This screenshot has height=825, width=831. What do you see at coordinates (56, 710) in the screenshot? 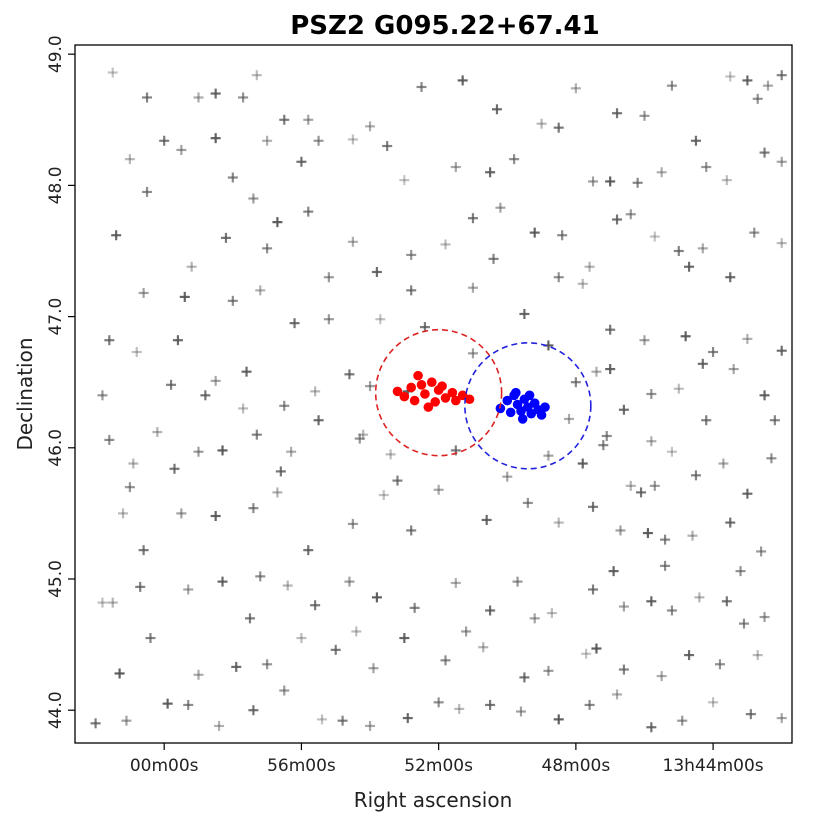
I see `y-tick-label: 44.0` at bounding box center [56, 710].